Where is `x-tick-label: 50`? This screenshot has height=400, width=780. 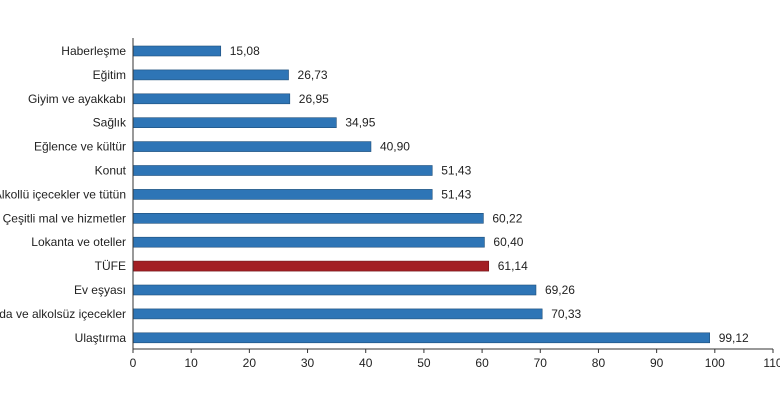 x-tick-label: 50 is located at coordinates (424, 363).